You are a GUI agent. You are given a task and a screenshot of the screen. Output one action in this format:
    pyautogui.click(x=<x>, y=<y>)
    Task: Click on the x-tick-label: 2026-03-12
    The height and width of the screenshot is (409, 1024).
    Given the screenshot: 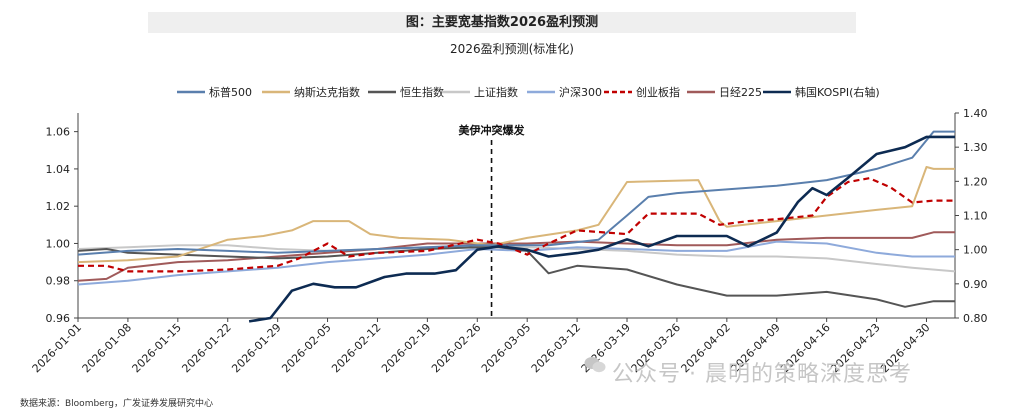 What is the action you would take?
    pyautogui.click(x=556, y=348)
    